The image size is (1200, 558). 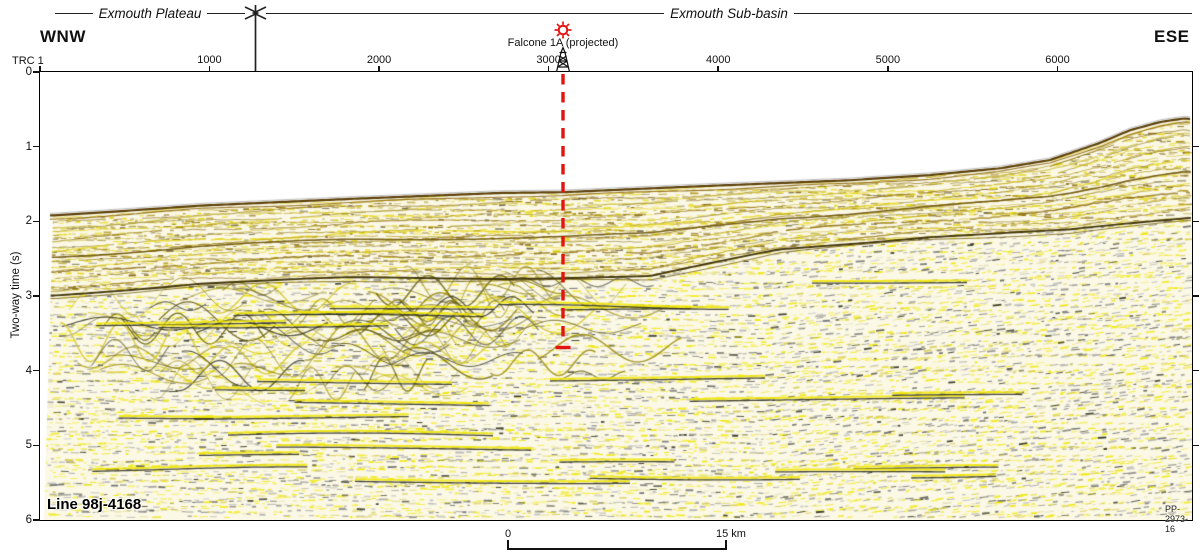 What do you see at coordinates (1057, 60) in the screenshot?
I see `trace-tick-label: 6000` at bounding box center [1057, 60].